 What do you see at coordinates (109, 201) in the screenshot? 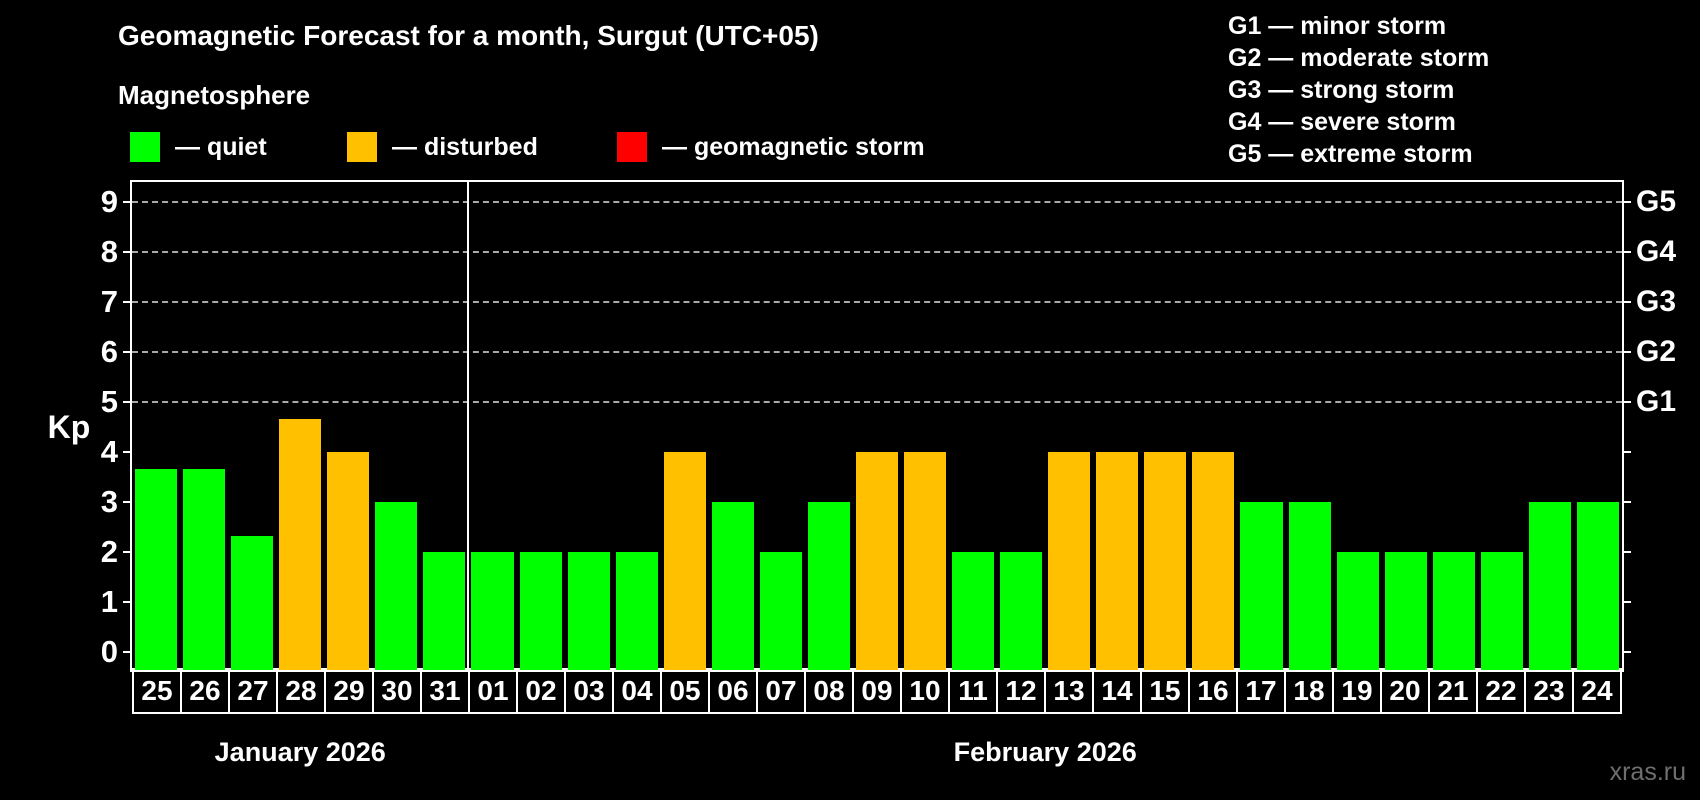
I see `kp-tick-label-9: 9` at bounding box center [109, 201].